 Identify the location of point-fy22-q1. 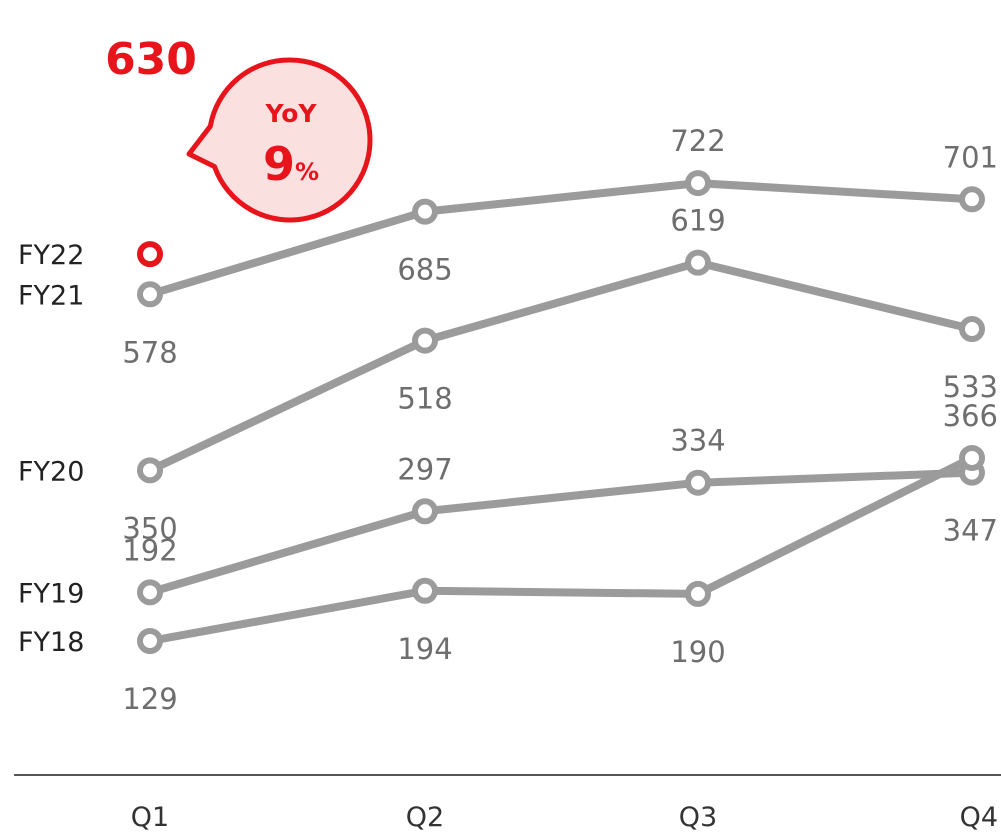
(150, 254).